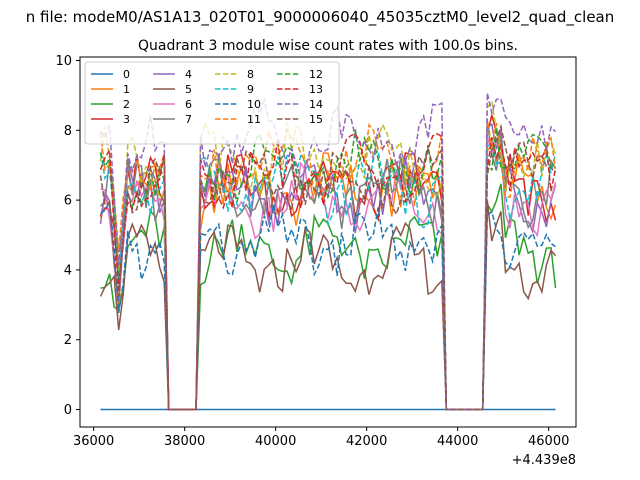 Image resolution: width=640 pixels, height=480 pixels. I want to click on x-tick-label: 44000, so click(457, 441).